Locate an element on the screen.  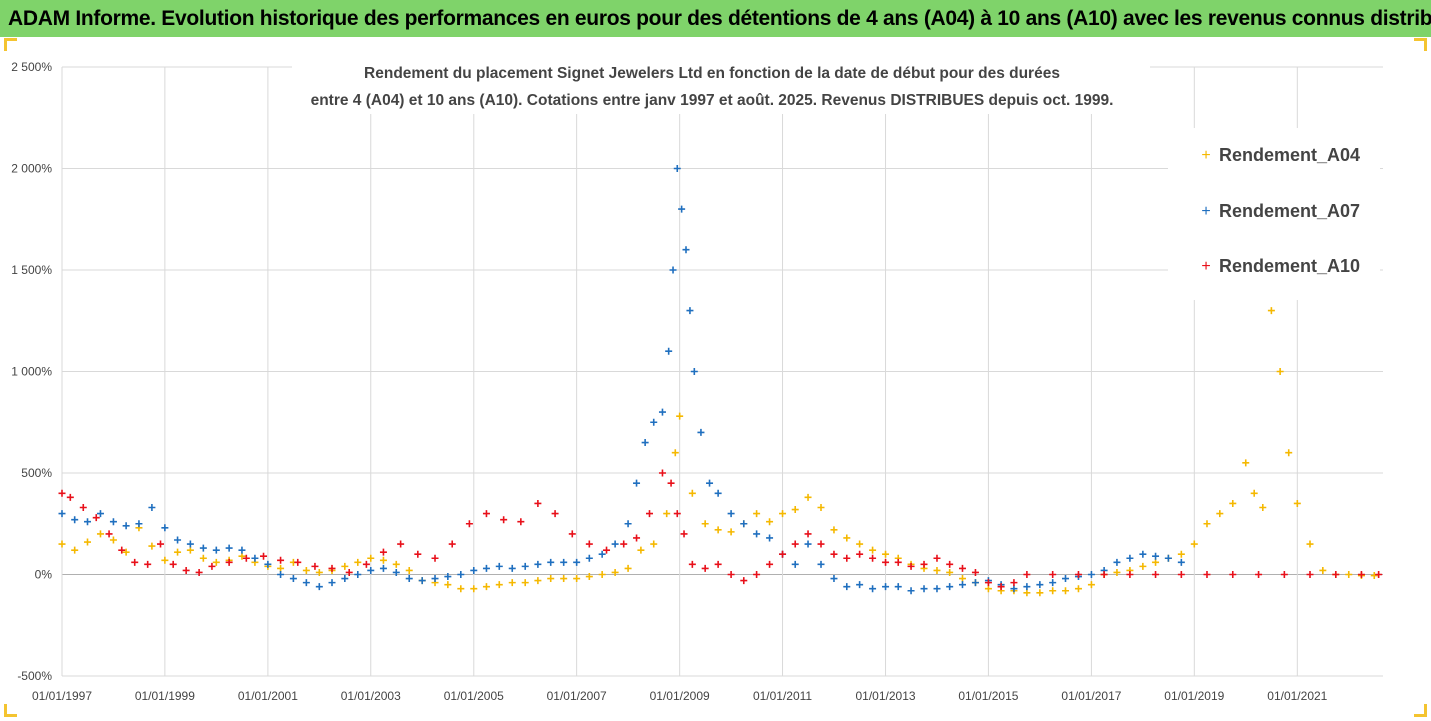
legend-label-a10: Rendement_A10 is located at coordinates (1289, 266).